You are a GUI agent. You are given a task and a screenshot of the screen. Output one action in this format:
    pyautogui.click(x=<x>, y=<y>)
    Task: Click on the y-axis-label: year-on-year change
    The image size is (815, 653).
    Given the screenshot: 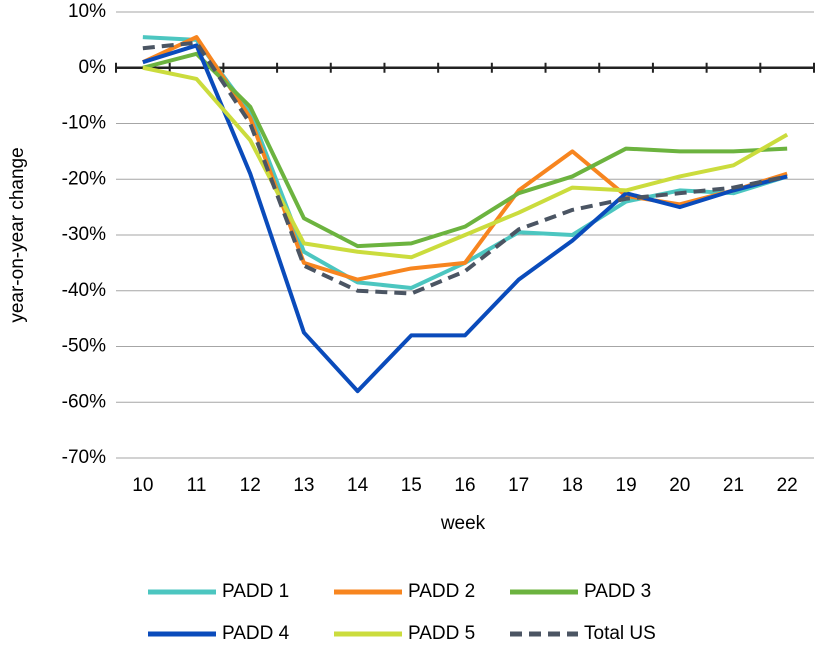 What is the action you would take?
    pyautogui.click(x=17, y=234)
    